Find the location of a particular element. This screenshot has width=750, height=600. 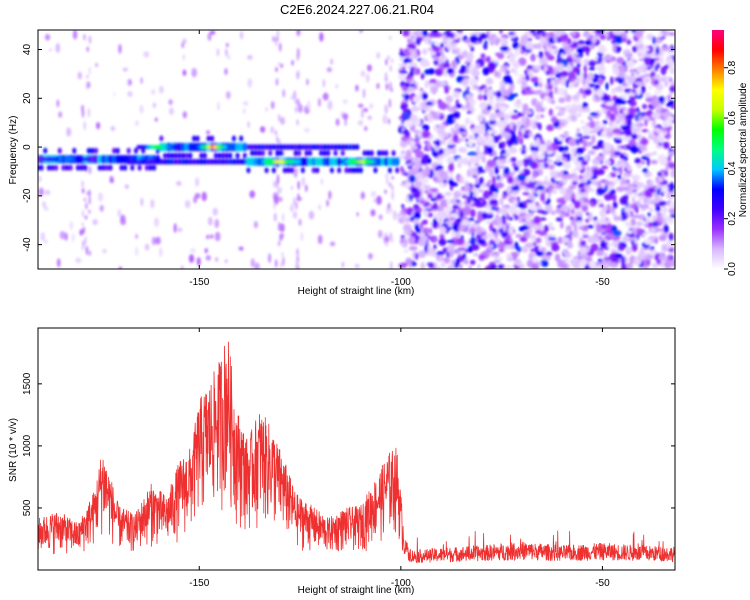

colorbar-tick-label: 0.4 is located at coordinates (732, 168).